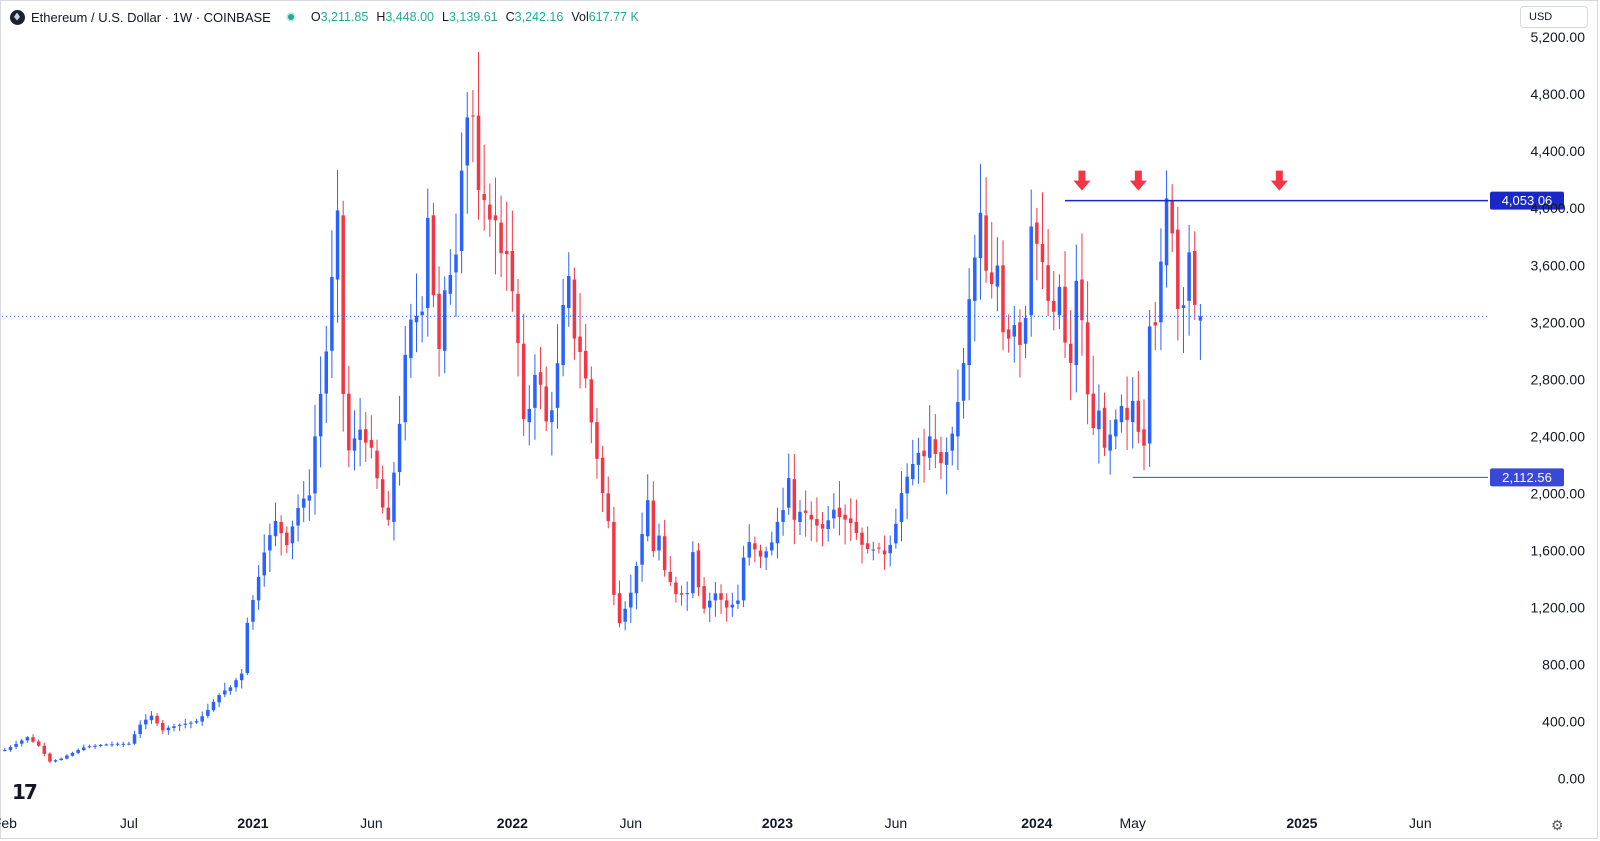  Describe the element at coordinates (1558, 322) in the screenshot. I see `price-tick-label: 3,200.00` at that location.